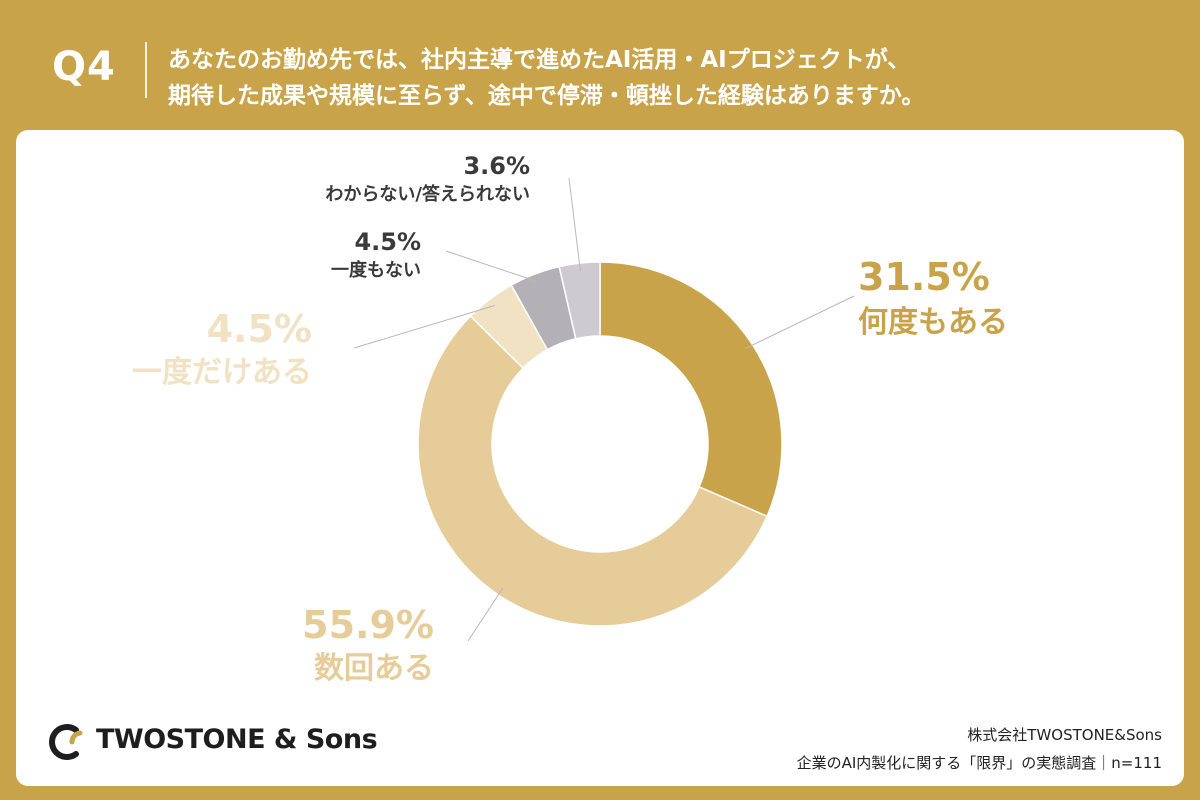 This screenshot has width=1200, height=800. Describe the element at coordinates (593, 471) in the screenshot. I see `donut-slice-several-times` at that location.